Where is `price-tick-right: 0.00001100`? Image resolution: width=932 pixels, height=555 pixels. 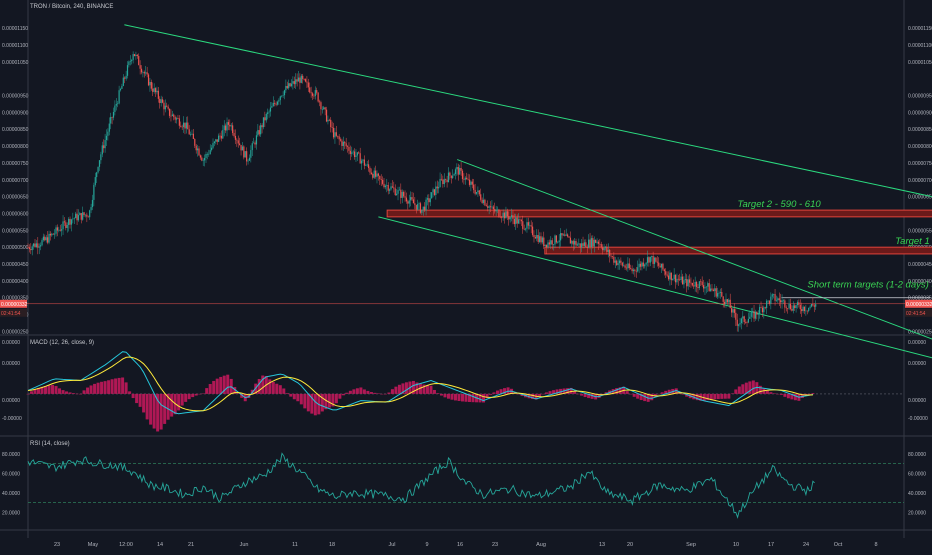 price-tick-right: 0.00001100 is located at coordinates (920, 46).